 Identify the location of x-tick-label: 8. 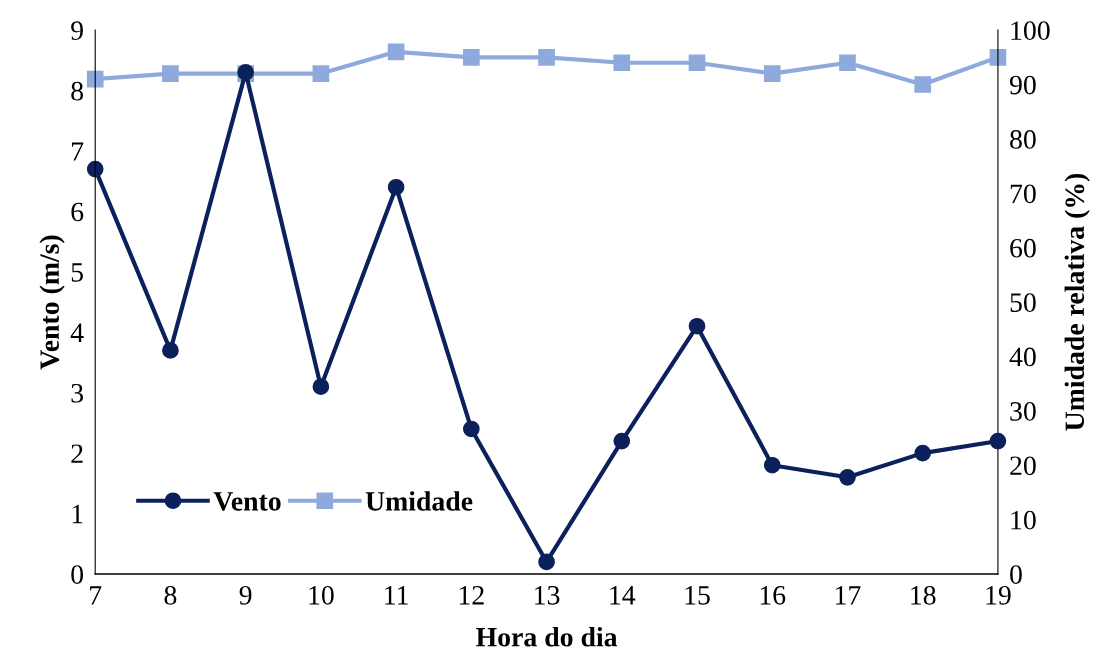
(170, 595).